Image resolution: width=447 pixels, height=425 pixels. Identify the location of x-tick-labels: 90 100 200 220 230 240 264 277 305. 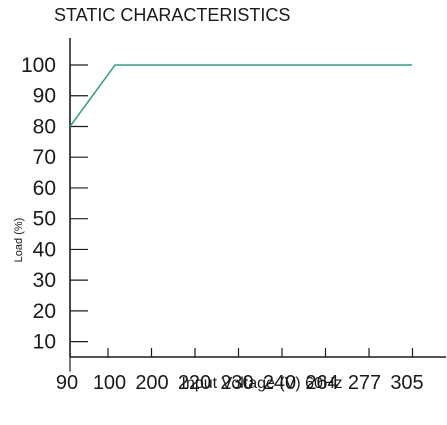
(240, 383).